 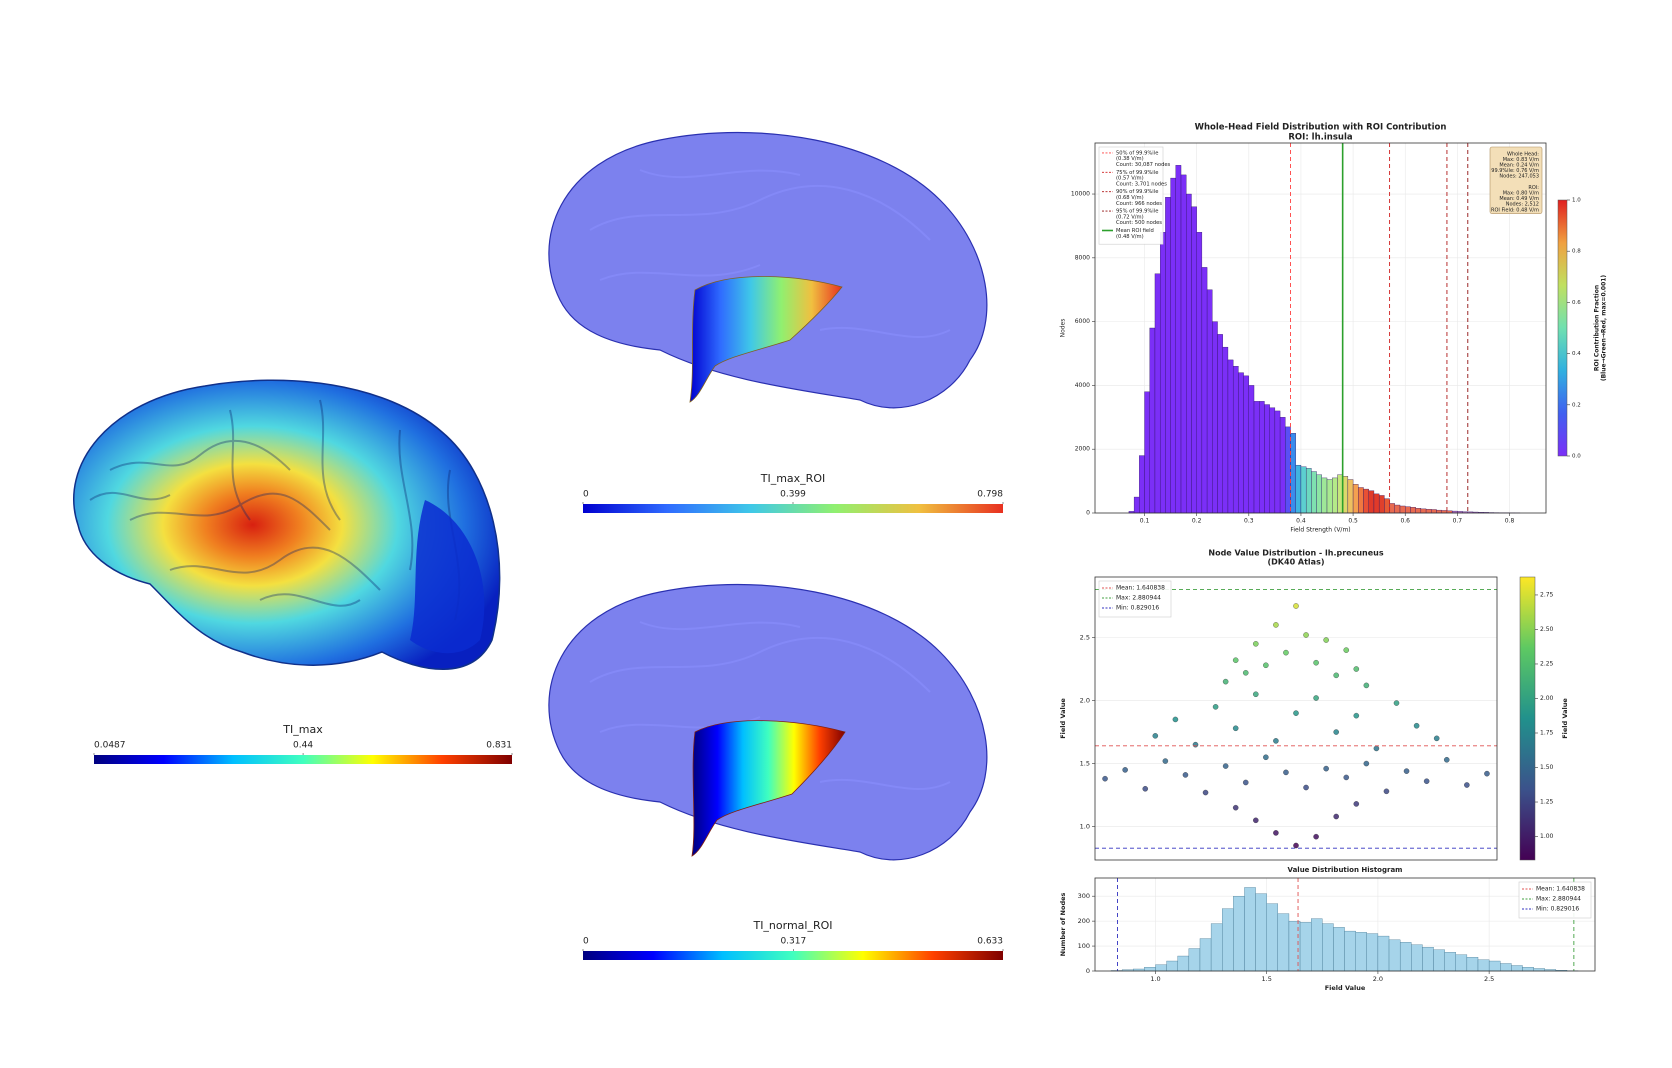 I want to click on x-tick-label: 0.6, so click(x=1405, y=521).